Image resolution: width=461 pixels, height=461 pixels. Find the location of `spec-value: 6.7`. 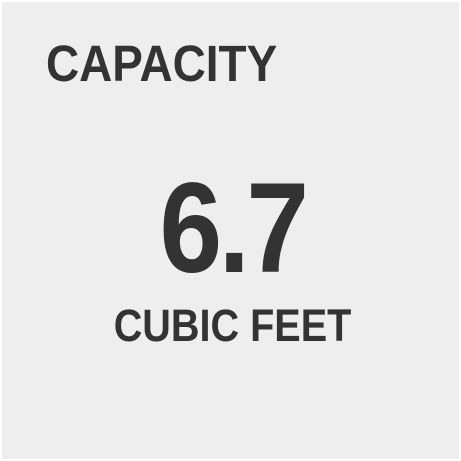

spec-value: 6.7 is located at coordinates (234, 228).